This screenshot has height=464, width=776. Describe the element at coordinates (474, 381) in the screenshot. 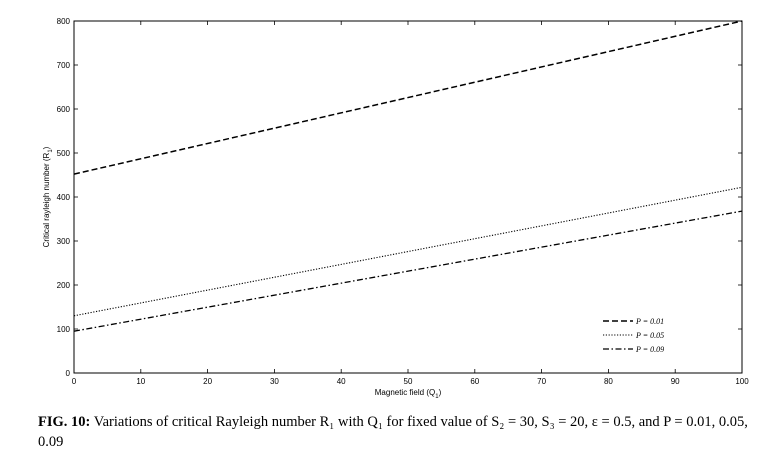

I see `x-tick-label: 60` at that location.